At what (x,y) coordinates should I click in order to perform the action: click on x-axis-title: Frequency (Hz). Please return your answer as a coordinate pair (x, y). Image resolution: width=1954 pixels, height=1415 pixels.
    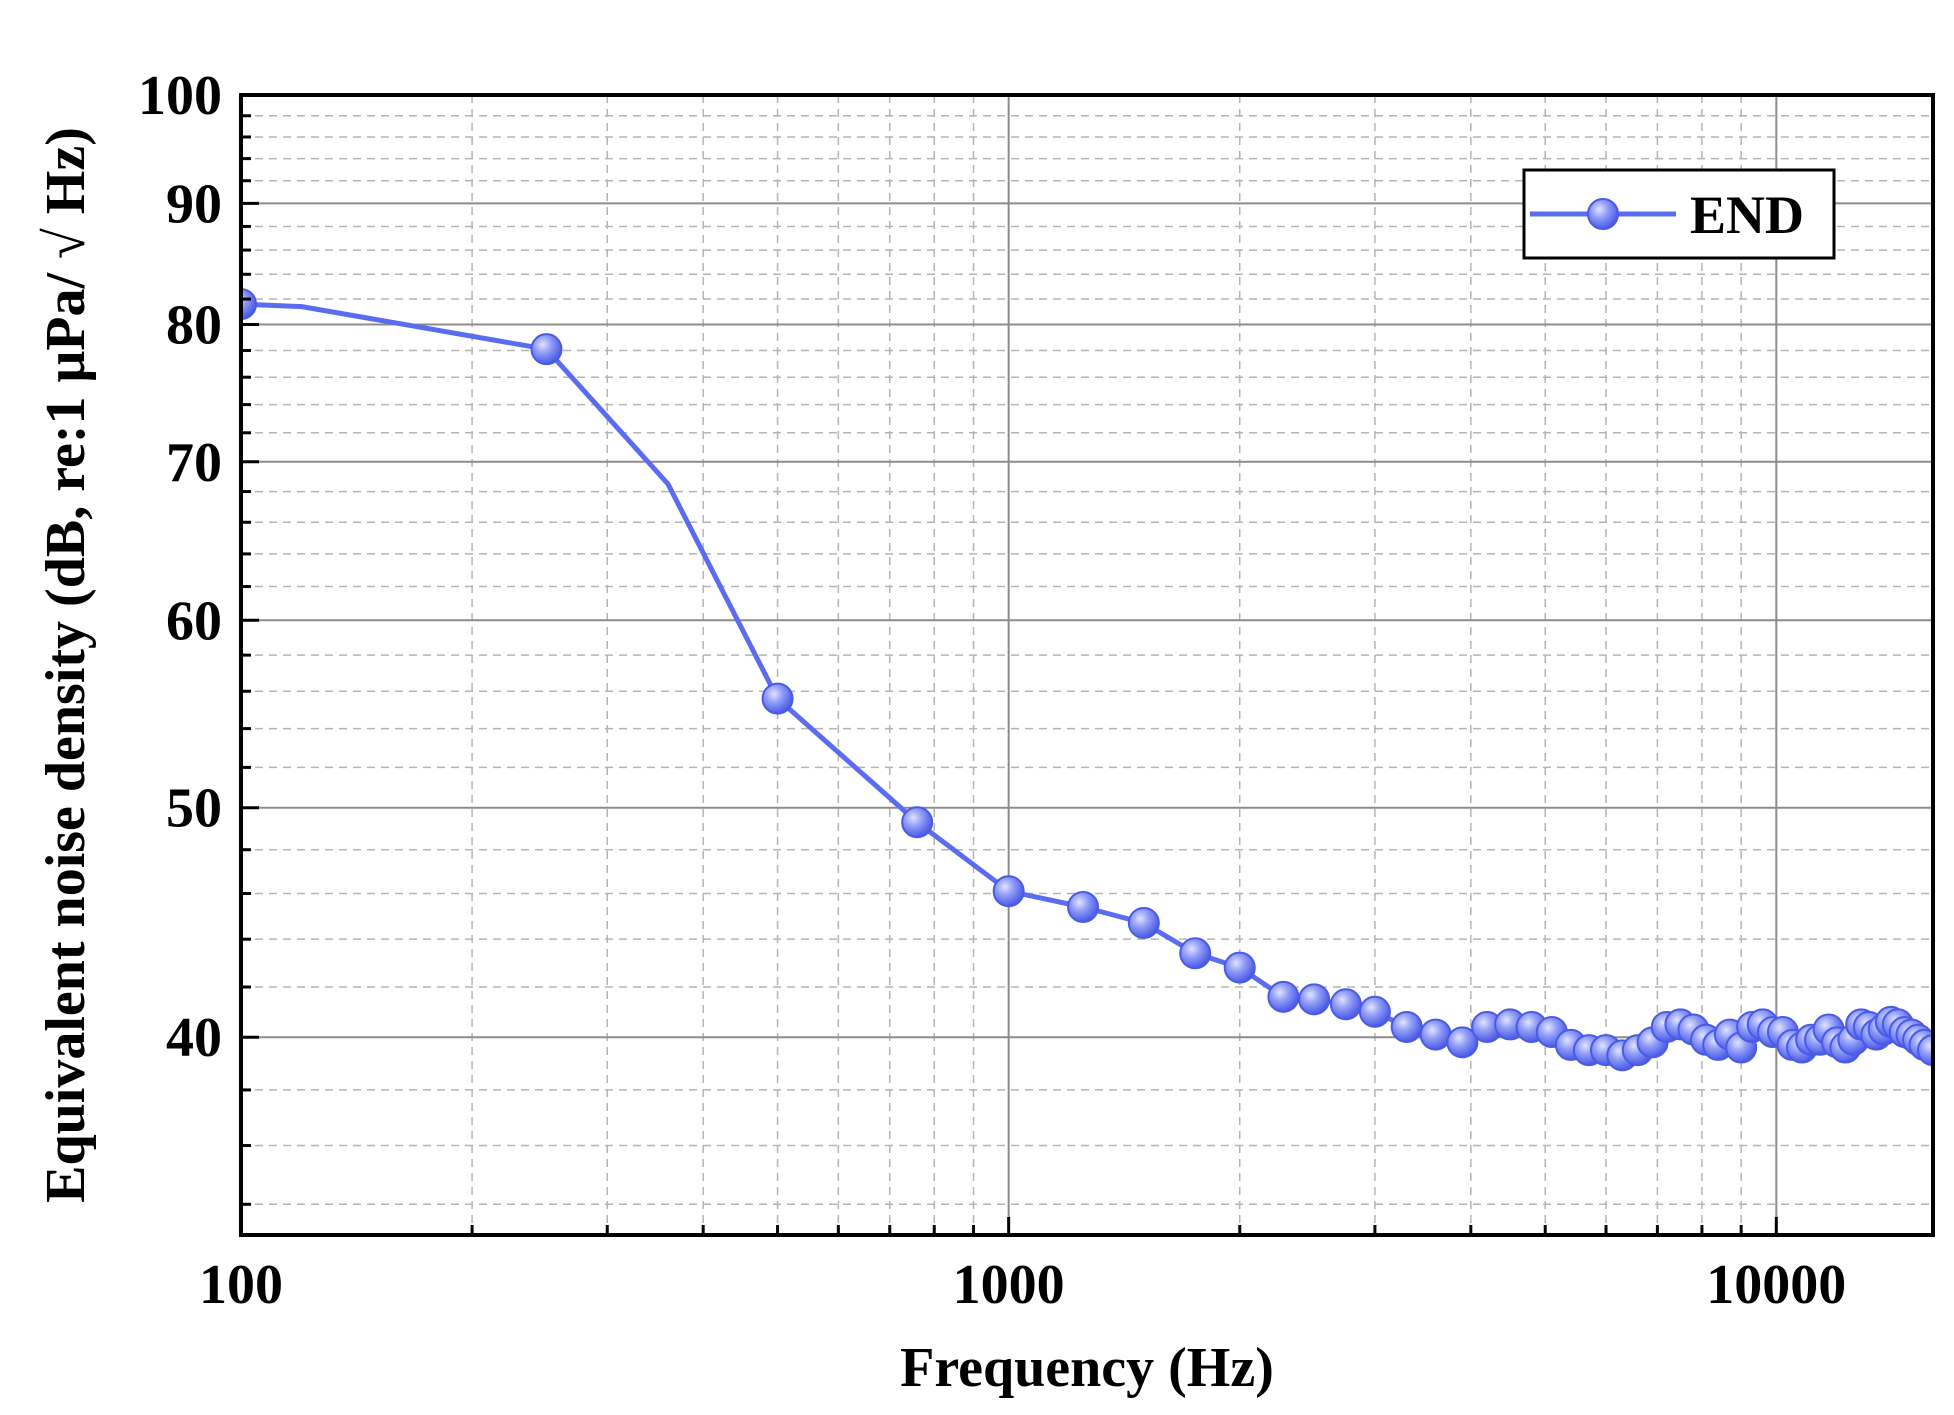
    Looking at the image, I should click on (1087, 1368).